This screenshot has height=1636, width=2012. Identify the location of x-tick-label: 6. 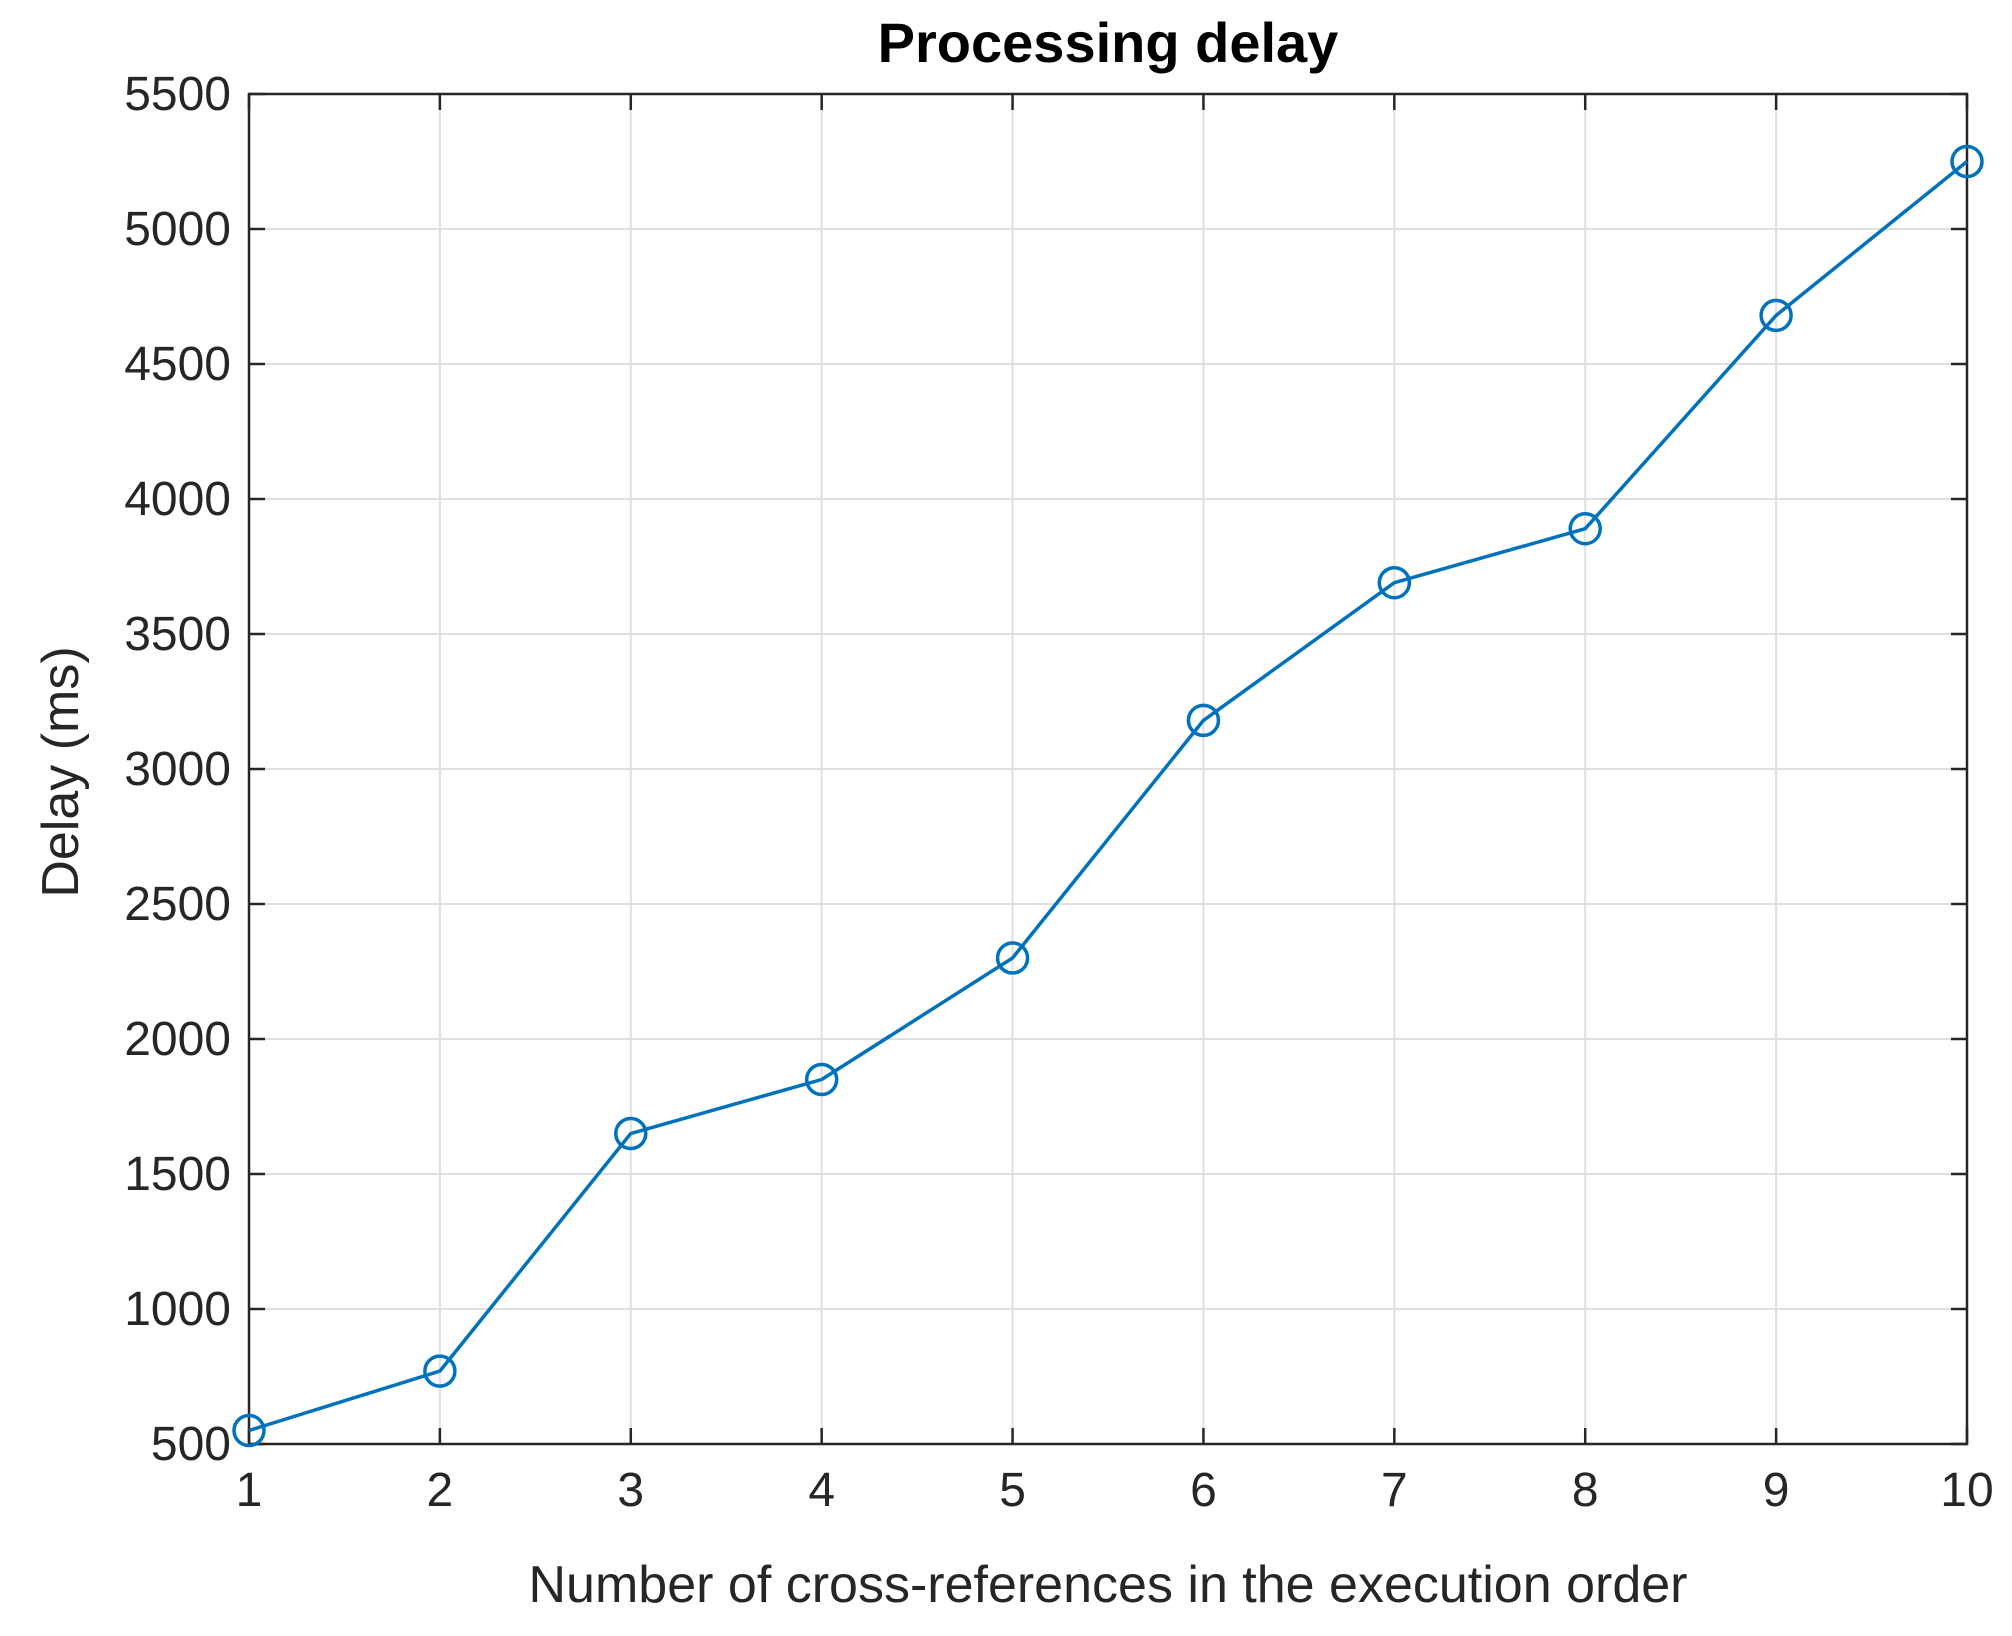
(1203, 1490).